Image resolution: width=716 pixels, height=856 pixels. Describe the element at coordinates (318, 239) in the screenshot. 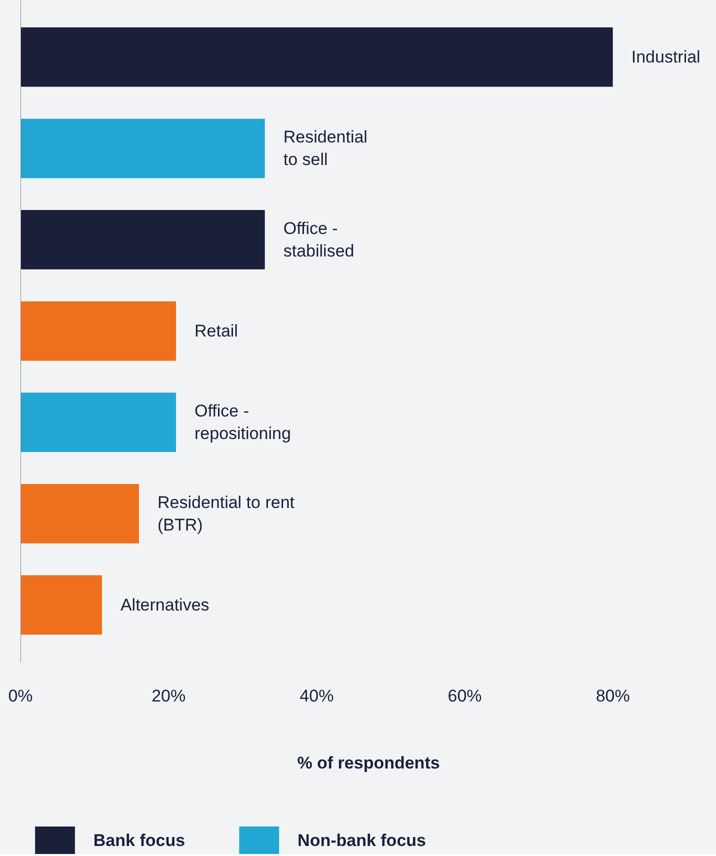

I see `y-tick-label: Office - stabilised` at that location.